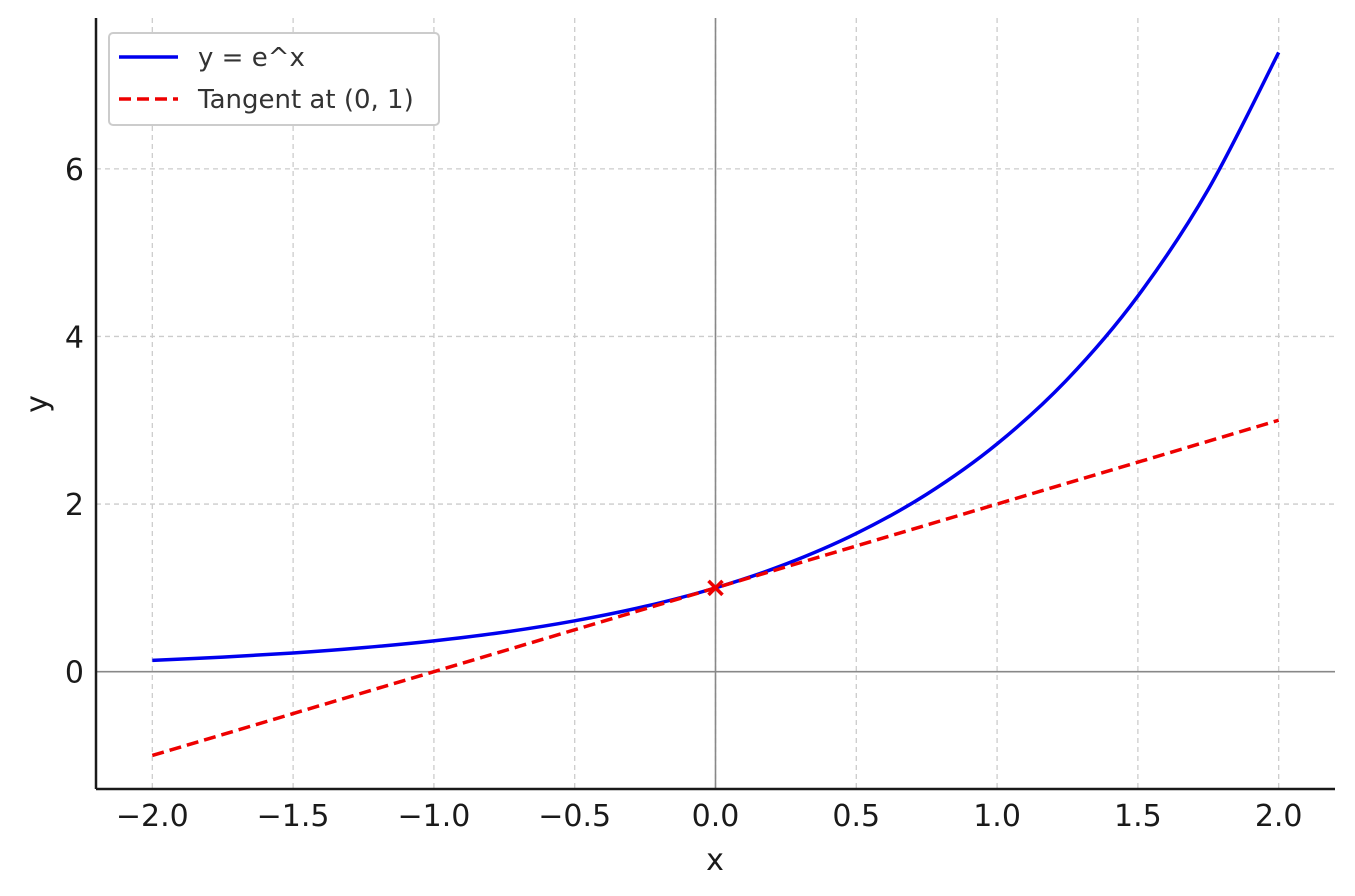 The image size is (1355, 896). Describe the element at coordinates (305, 100) in the screenshot. I see `legend-label-tangent: Tangent at (0, 1)` at that location.